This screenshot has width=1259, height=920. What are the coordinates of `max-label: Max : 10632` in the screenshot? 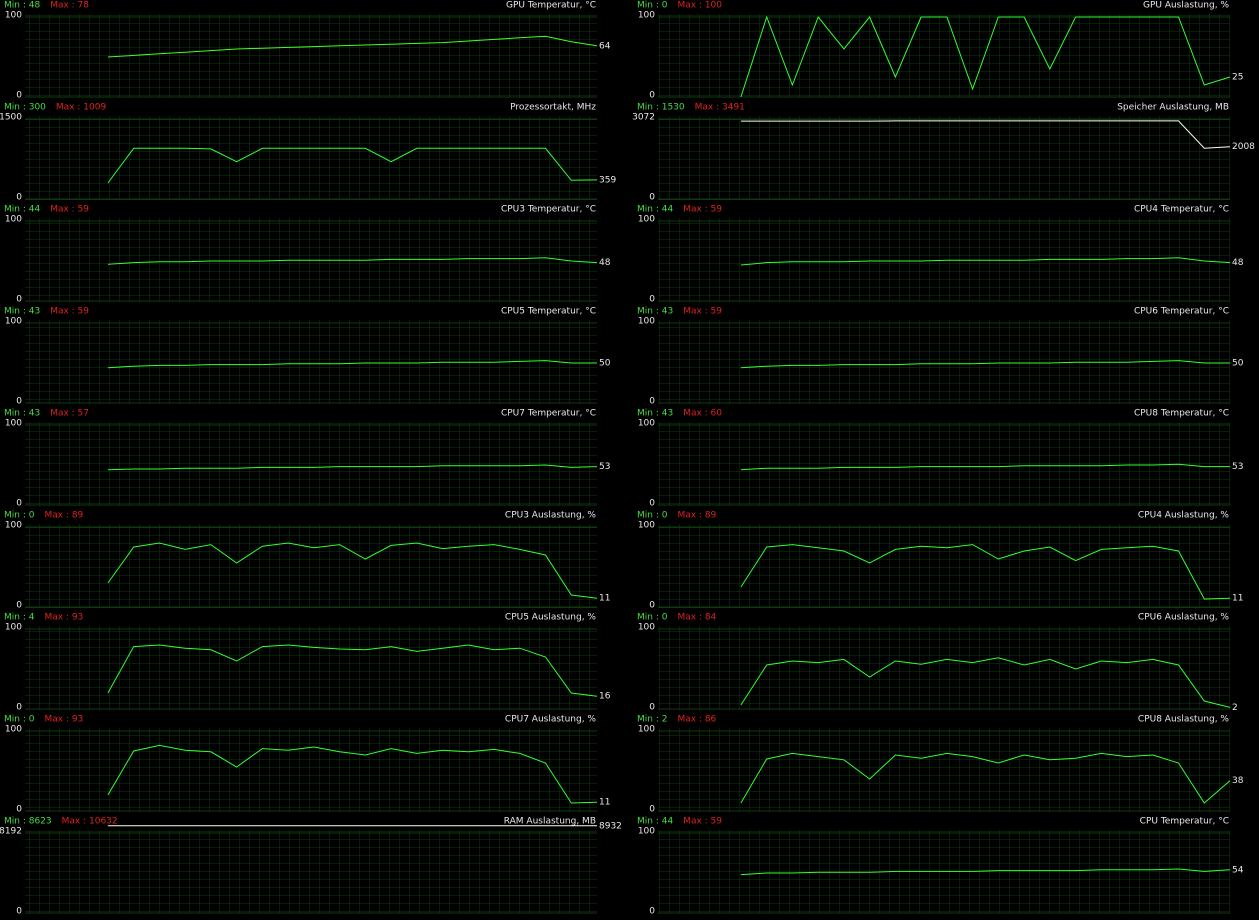 It's located at (90, 822).